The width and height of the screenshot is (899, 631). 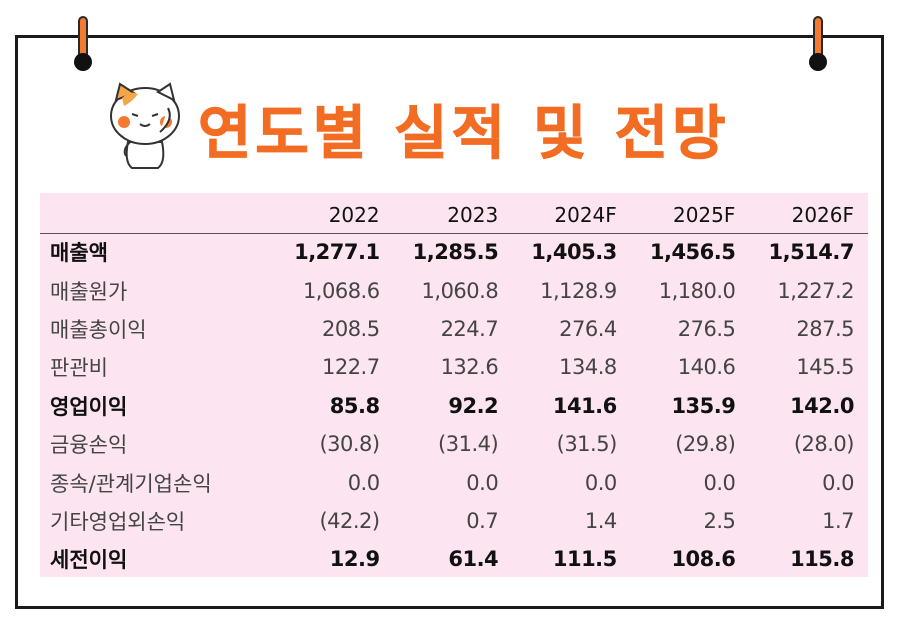 I want to click on table-cell: 145.5, so click(x=825, y=367).